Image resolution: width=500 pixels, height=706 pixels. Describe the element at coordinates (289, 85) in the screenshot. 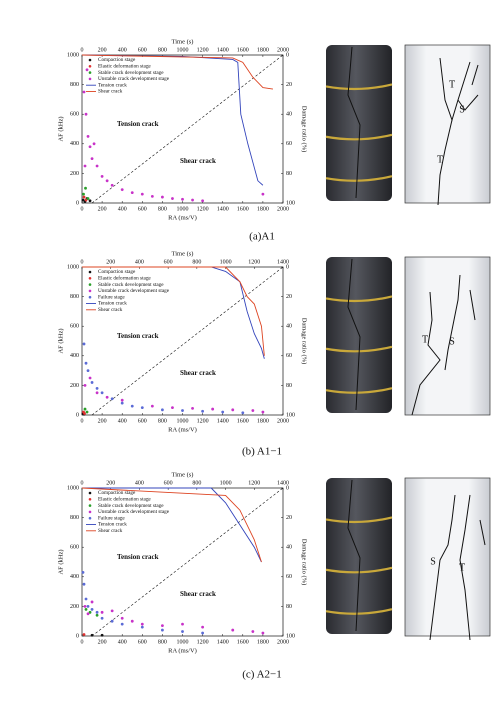

I see `y2-tick-label: 20` at that location.